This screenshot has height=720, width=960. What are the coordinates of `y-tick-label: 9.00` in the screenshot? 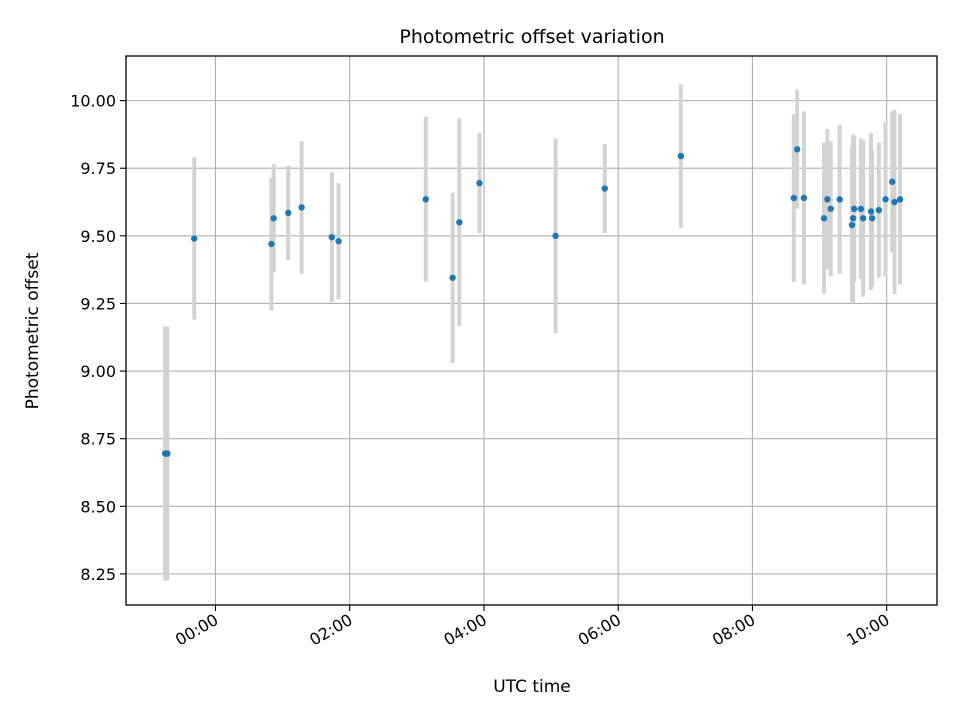 It's located at (98, 371).